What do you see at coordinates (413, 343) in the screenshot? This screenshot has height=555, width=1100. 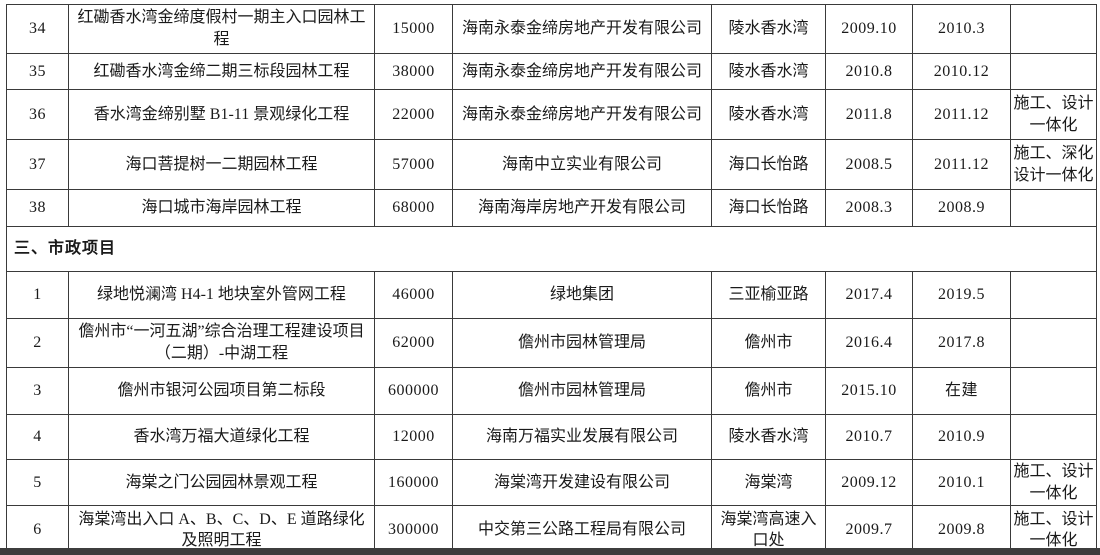 I see `cell-amount: 62000` at bounding box center [413, 343].